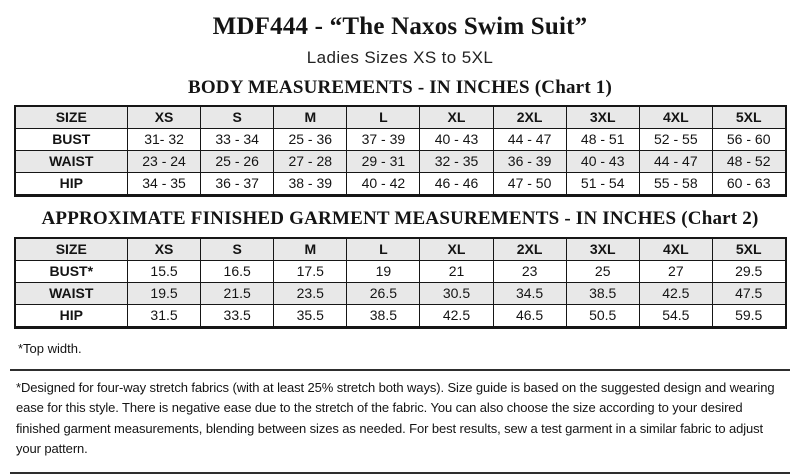 This screenshot has height=474, width=800. I want to click on measurement-cell: 33 - 34, so click(237, 140).